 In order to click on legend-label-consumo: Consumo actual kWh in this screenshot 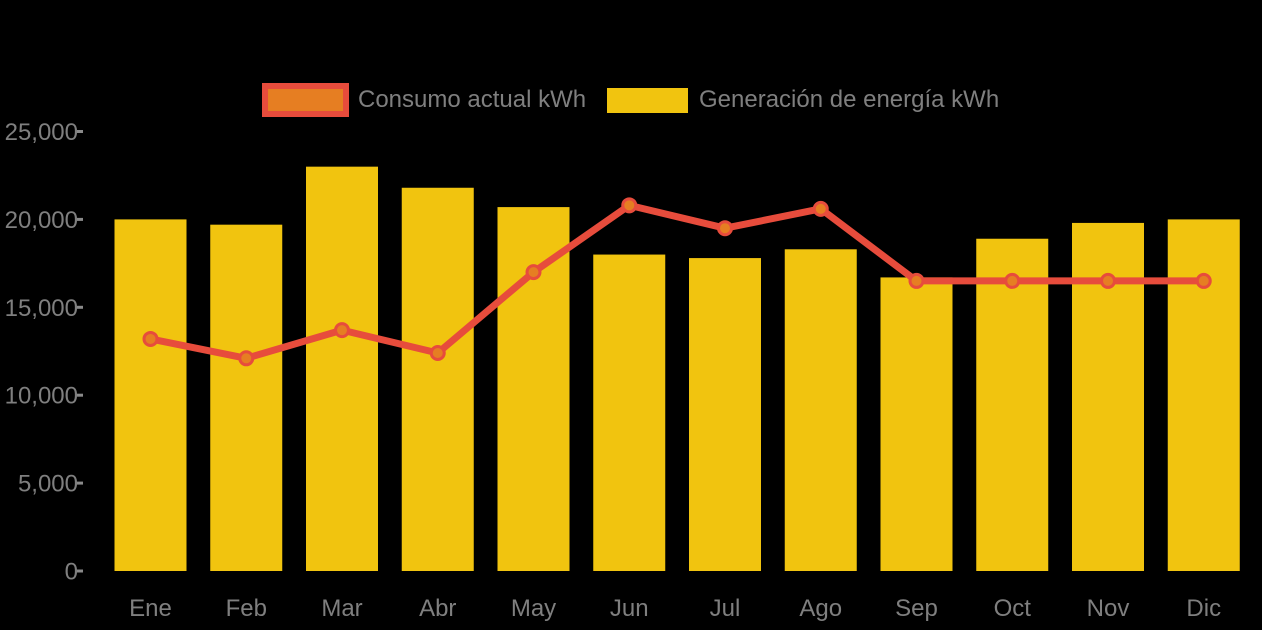, I will do `click(472, 99)`.